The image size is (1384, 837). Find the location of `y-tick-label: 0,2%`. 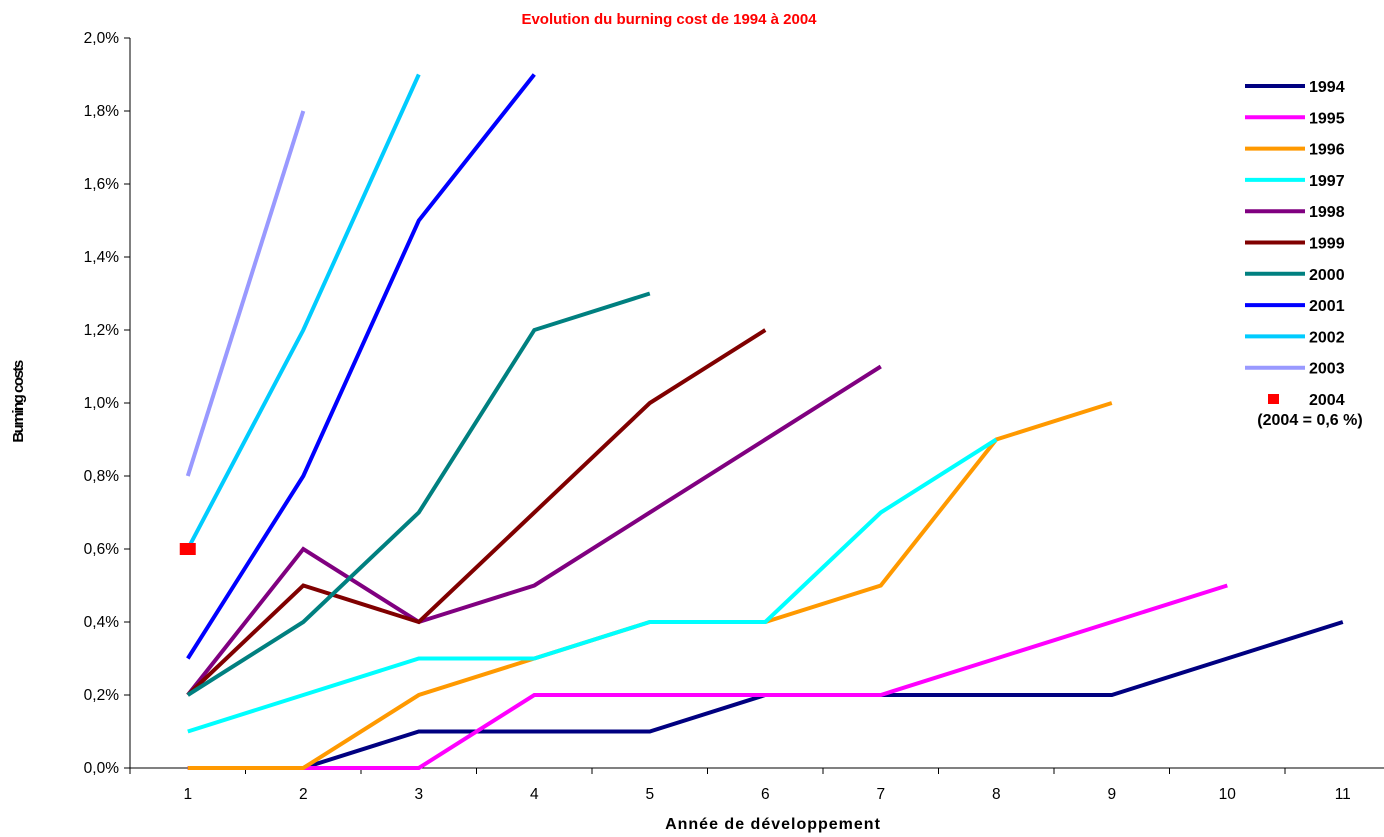

y-tick-label: 0,2% is located at coordinates (102, 695).